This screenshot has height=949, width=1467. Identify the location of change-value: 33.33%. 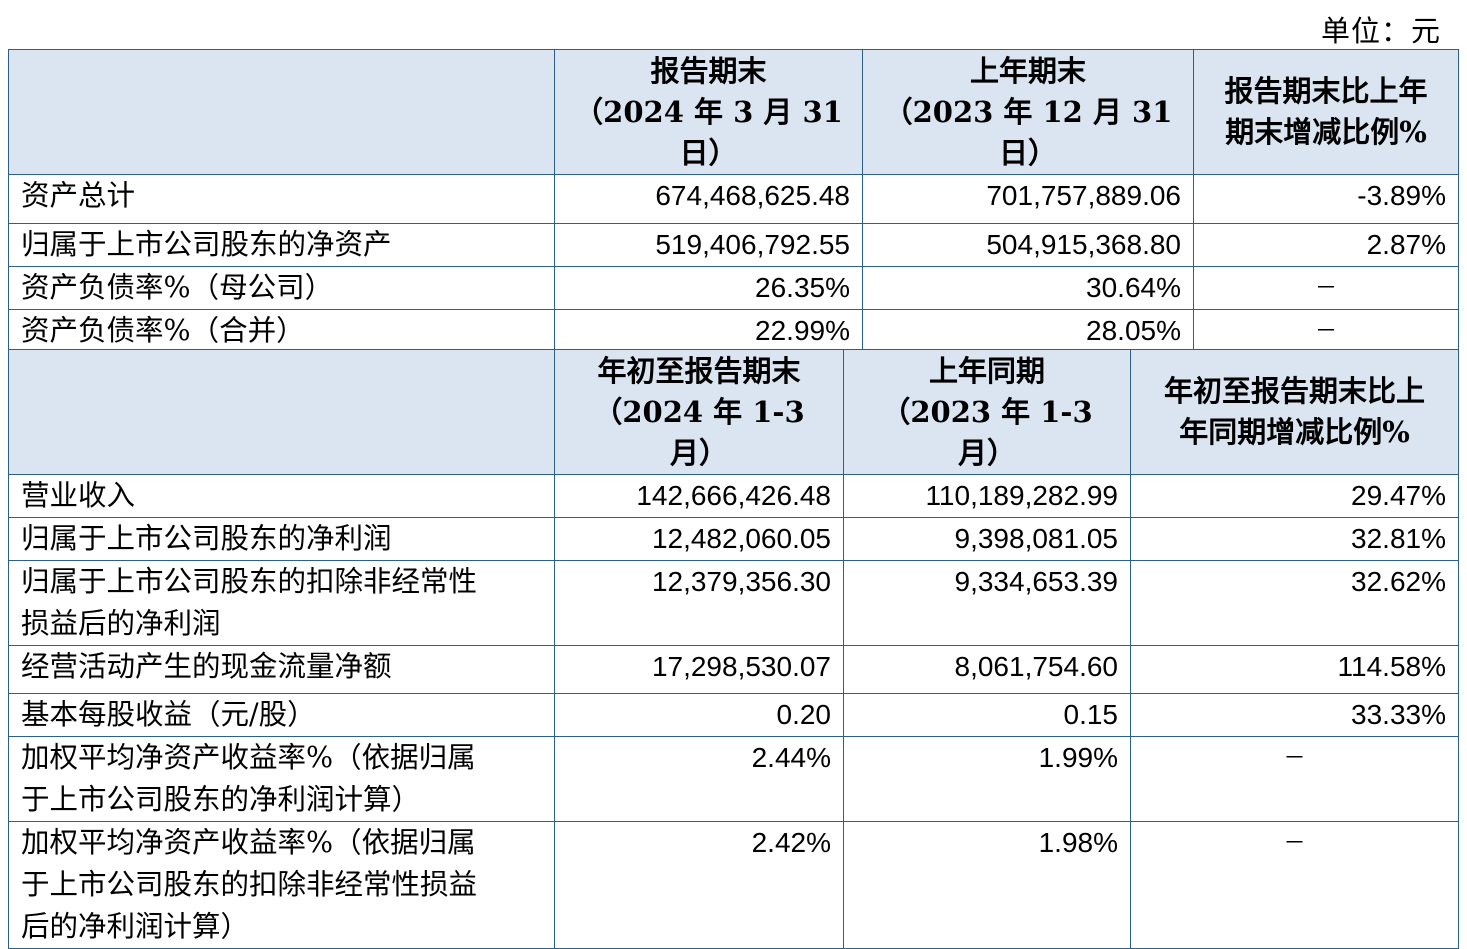
(1294, 715).